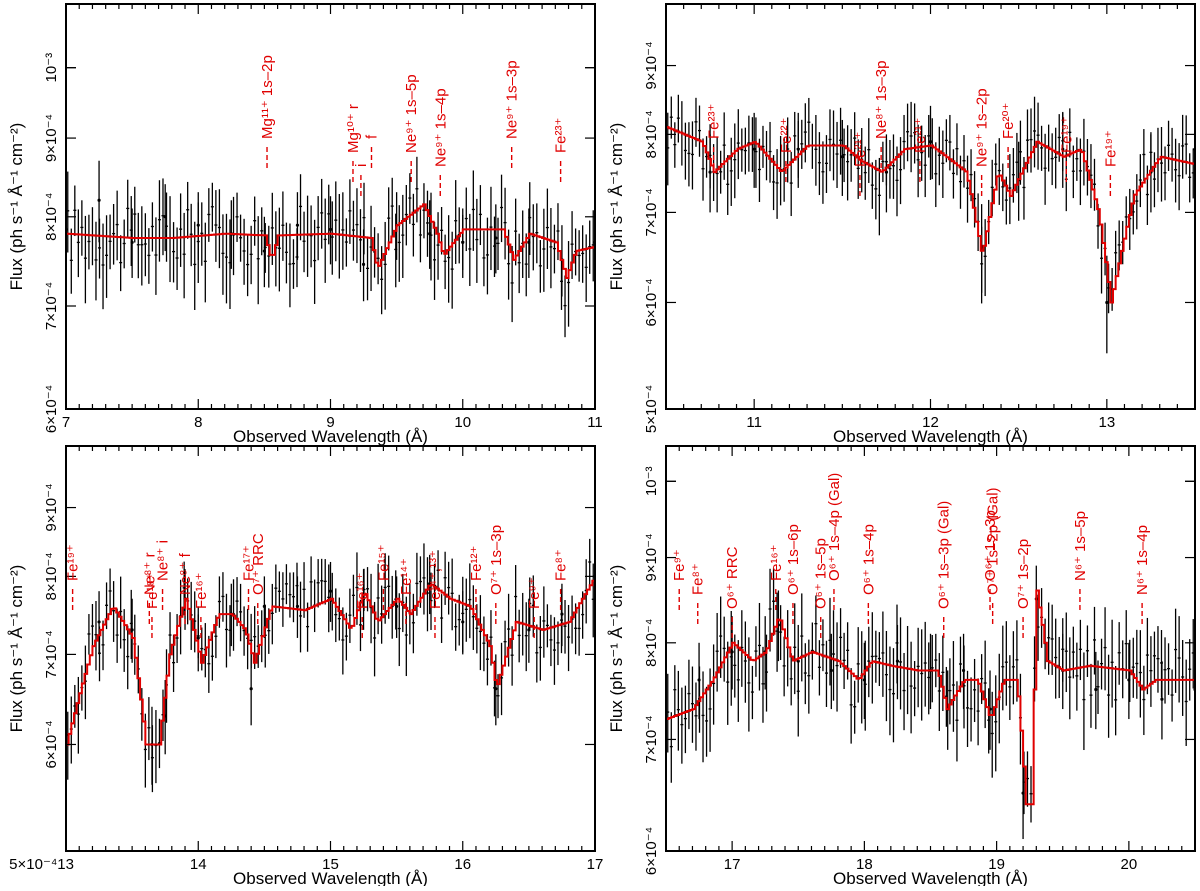  Describe the element at coordinates (462, 864) in the screenshot. I see `x-tick-label: 16` at that location.